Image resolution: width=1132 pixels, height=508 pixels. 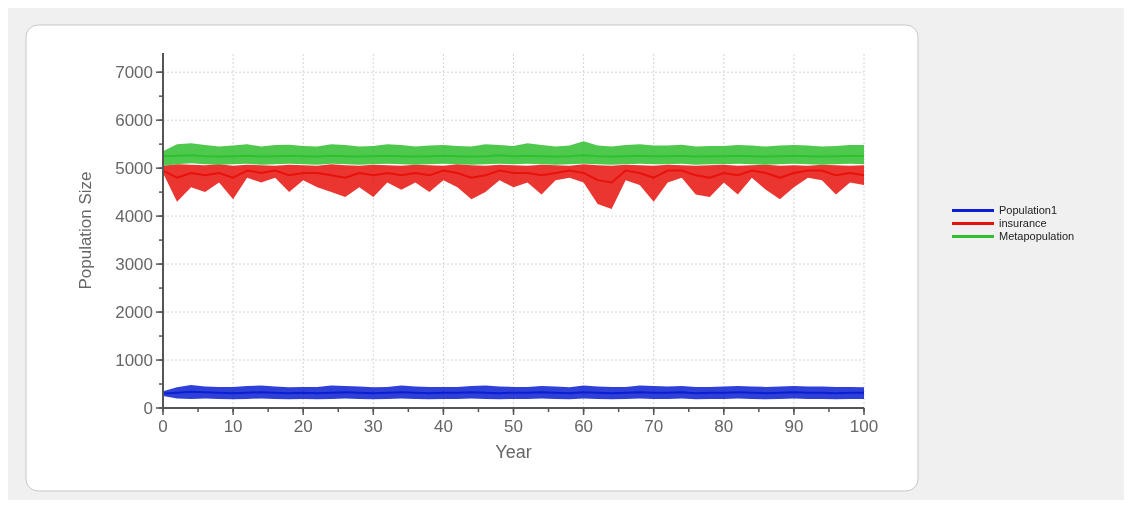 What do you see at coordinates (1037, 236) in the screenshot?
I see `legend-label: Metapopulation` at bounding box center [1037, 236].